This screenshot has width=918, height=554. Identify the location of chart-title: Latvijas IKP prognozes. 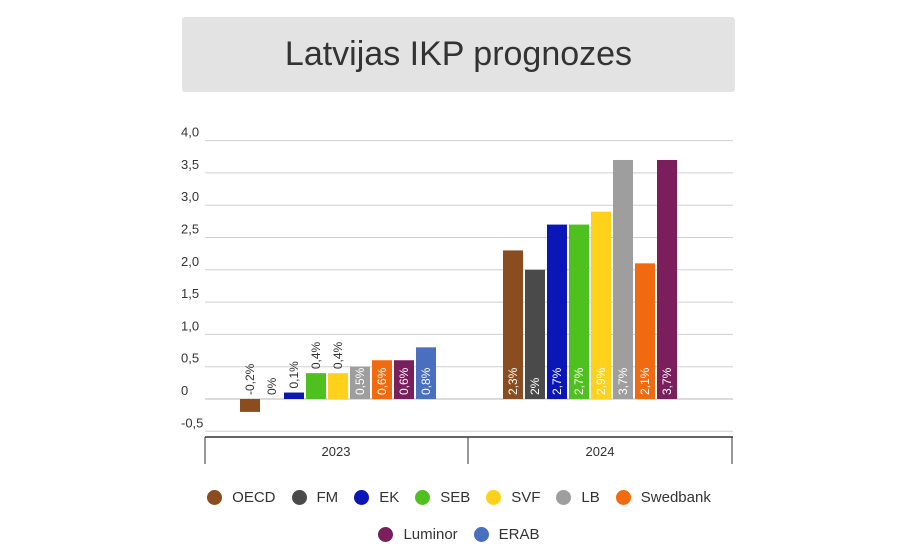
(458, 54).